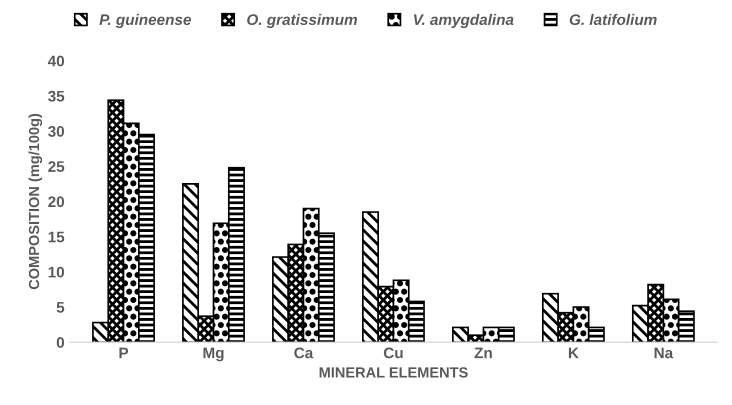 The width and height of the screenshot is (732, 405). Describe the element at coordinates (573, 353) in the screenshot. I see `x-tick-label: K` at that location.